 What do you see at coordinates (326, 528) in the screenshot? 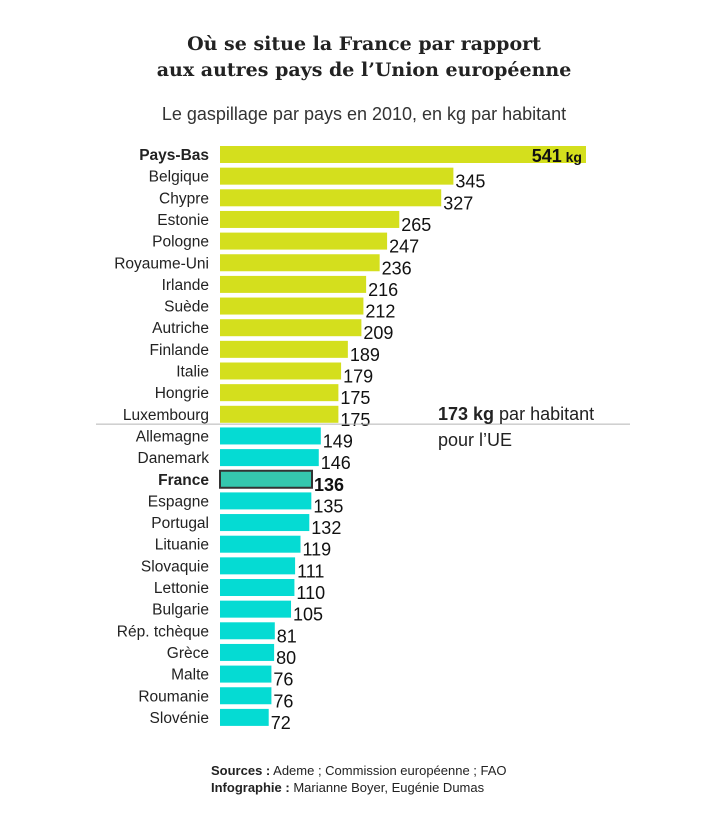
I see `value-label-portugal: 132` at bounding box center [326, 528].